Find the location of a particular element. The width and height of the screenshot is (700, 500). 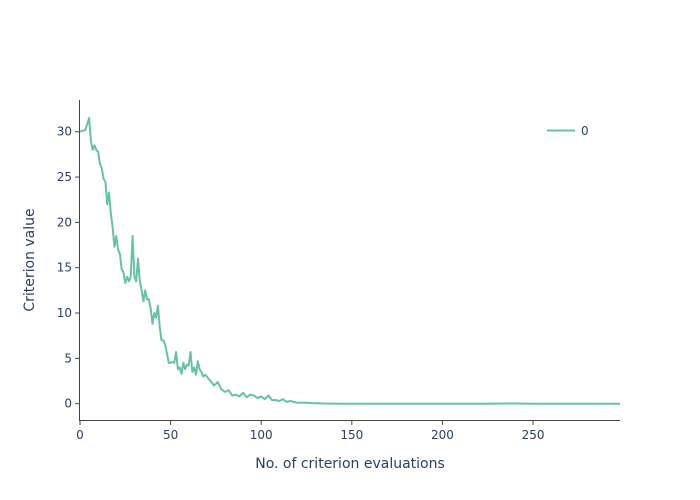

y-tick-label: 20 is located at coordinates (64, 222).